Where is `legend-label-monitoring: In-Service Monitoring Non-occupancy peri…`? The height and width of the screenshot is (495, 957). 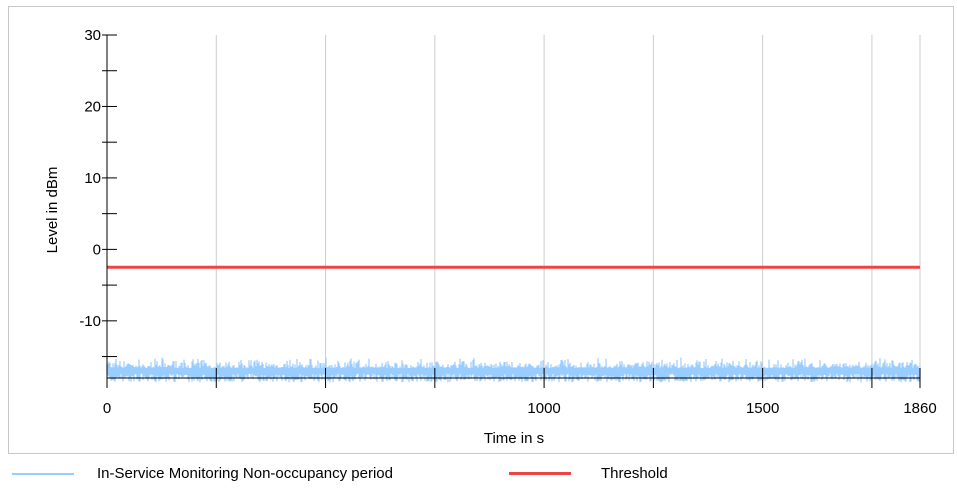
legend-label-monitoring: In-Service Monitoring Non-occupancy peri… is located at coordinates (245, 473).